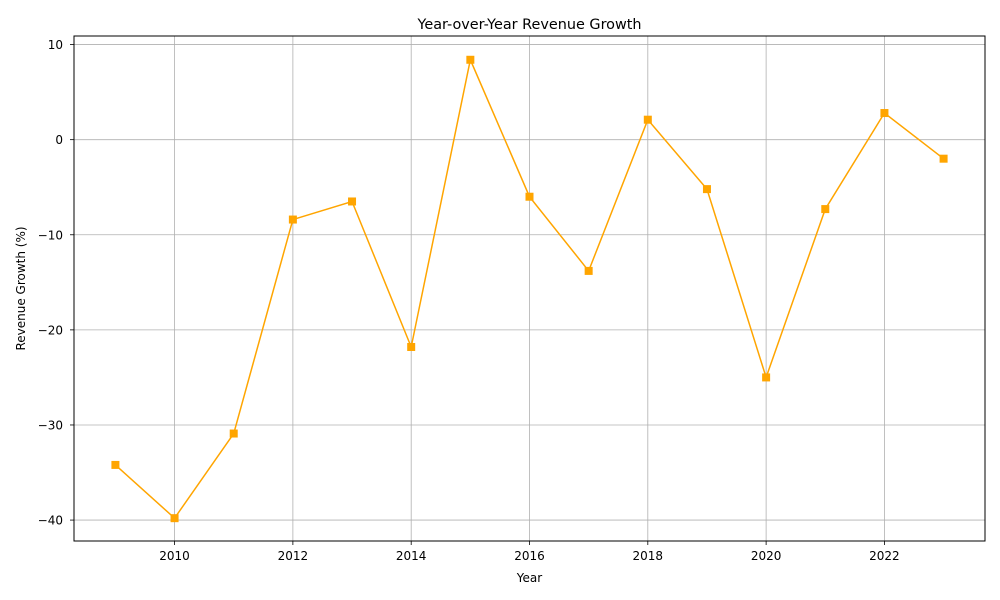 The image size is (1000, 600). Describe the element at coordinates (529, 578) in the screenshot. I see `x-axis-label: Year` at that location.